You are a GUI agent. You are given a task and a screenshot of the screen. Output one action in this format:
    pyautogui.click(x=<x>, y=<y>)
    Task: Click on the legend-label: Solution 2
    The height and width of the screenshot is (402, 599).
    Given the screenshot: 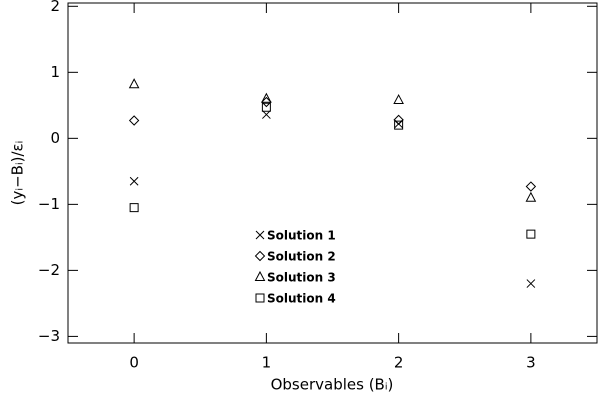 What is the action you would take?
    pyautogui.click(x=301, y=257)
    